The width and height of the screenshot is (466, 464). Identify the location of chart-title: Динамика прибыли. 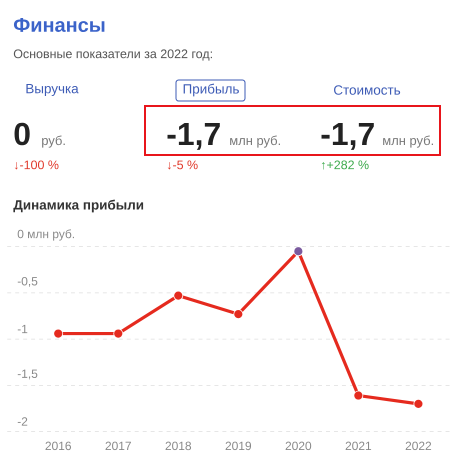
(78, 206).